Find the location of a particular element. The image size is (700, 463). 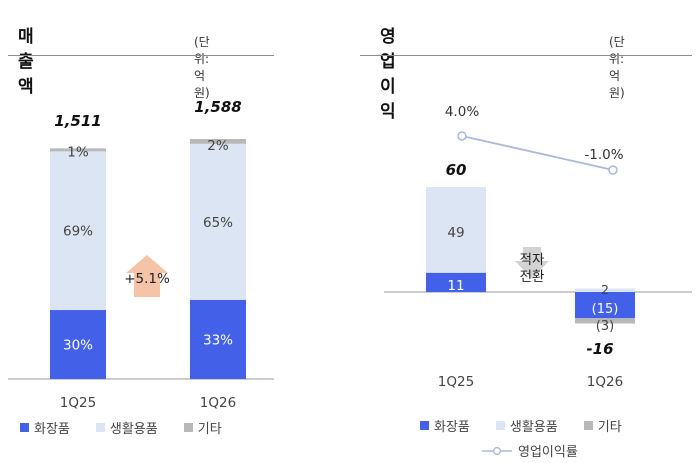

legend-item-other-2: 기타 is located at coordinates (602, 425).